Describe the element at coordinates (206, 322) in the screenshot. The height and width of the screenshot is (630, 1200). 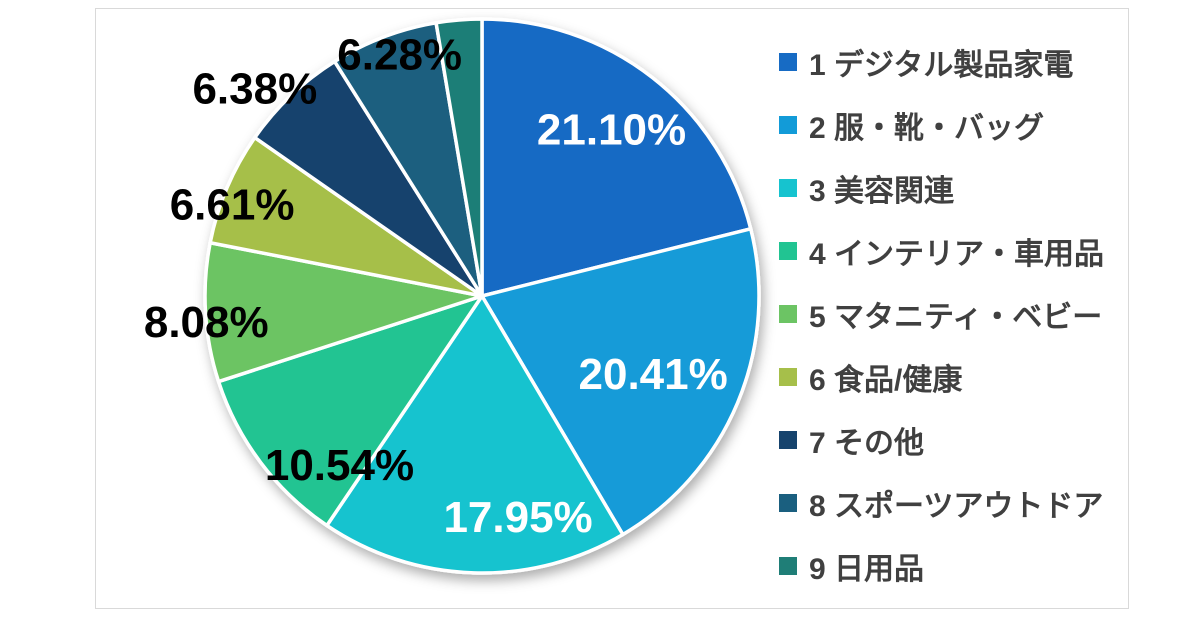
I see `data-label-5: 8.08%` at that location.